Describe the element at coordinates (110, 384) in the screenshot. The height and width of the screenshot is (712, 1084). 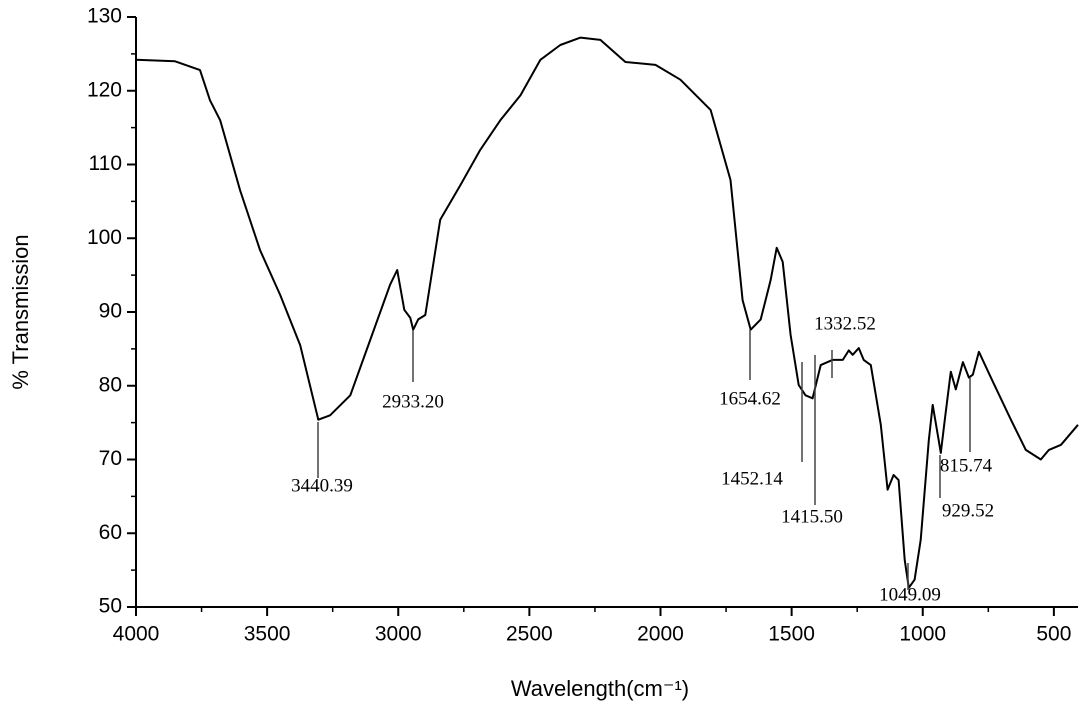
I see `y-tick-label: 80` at that location.